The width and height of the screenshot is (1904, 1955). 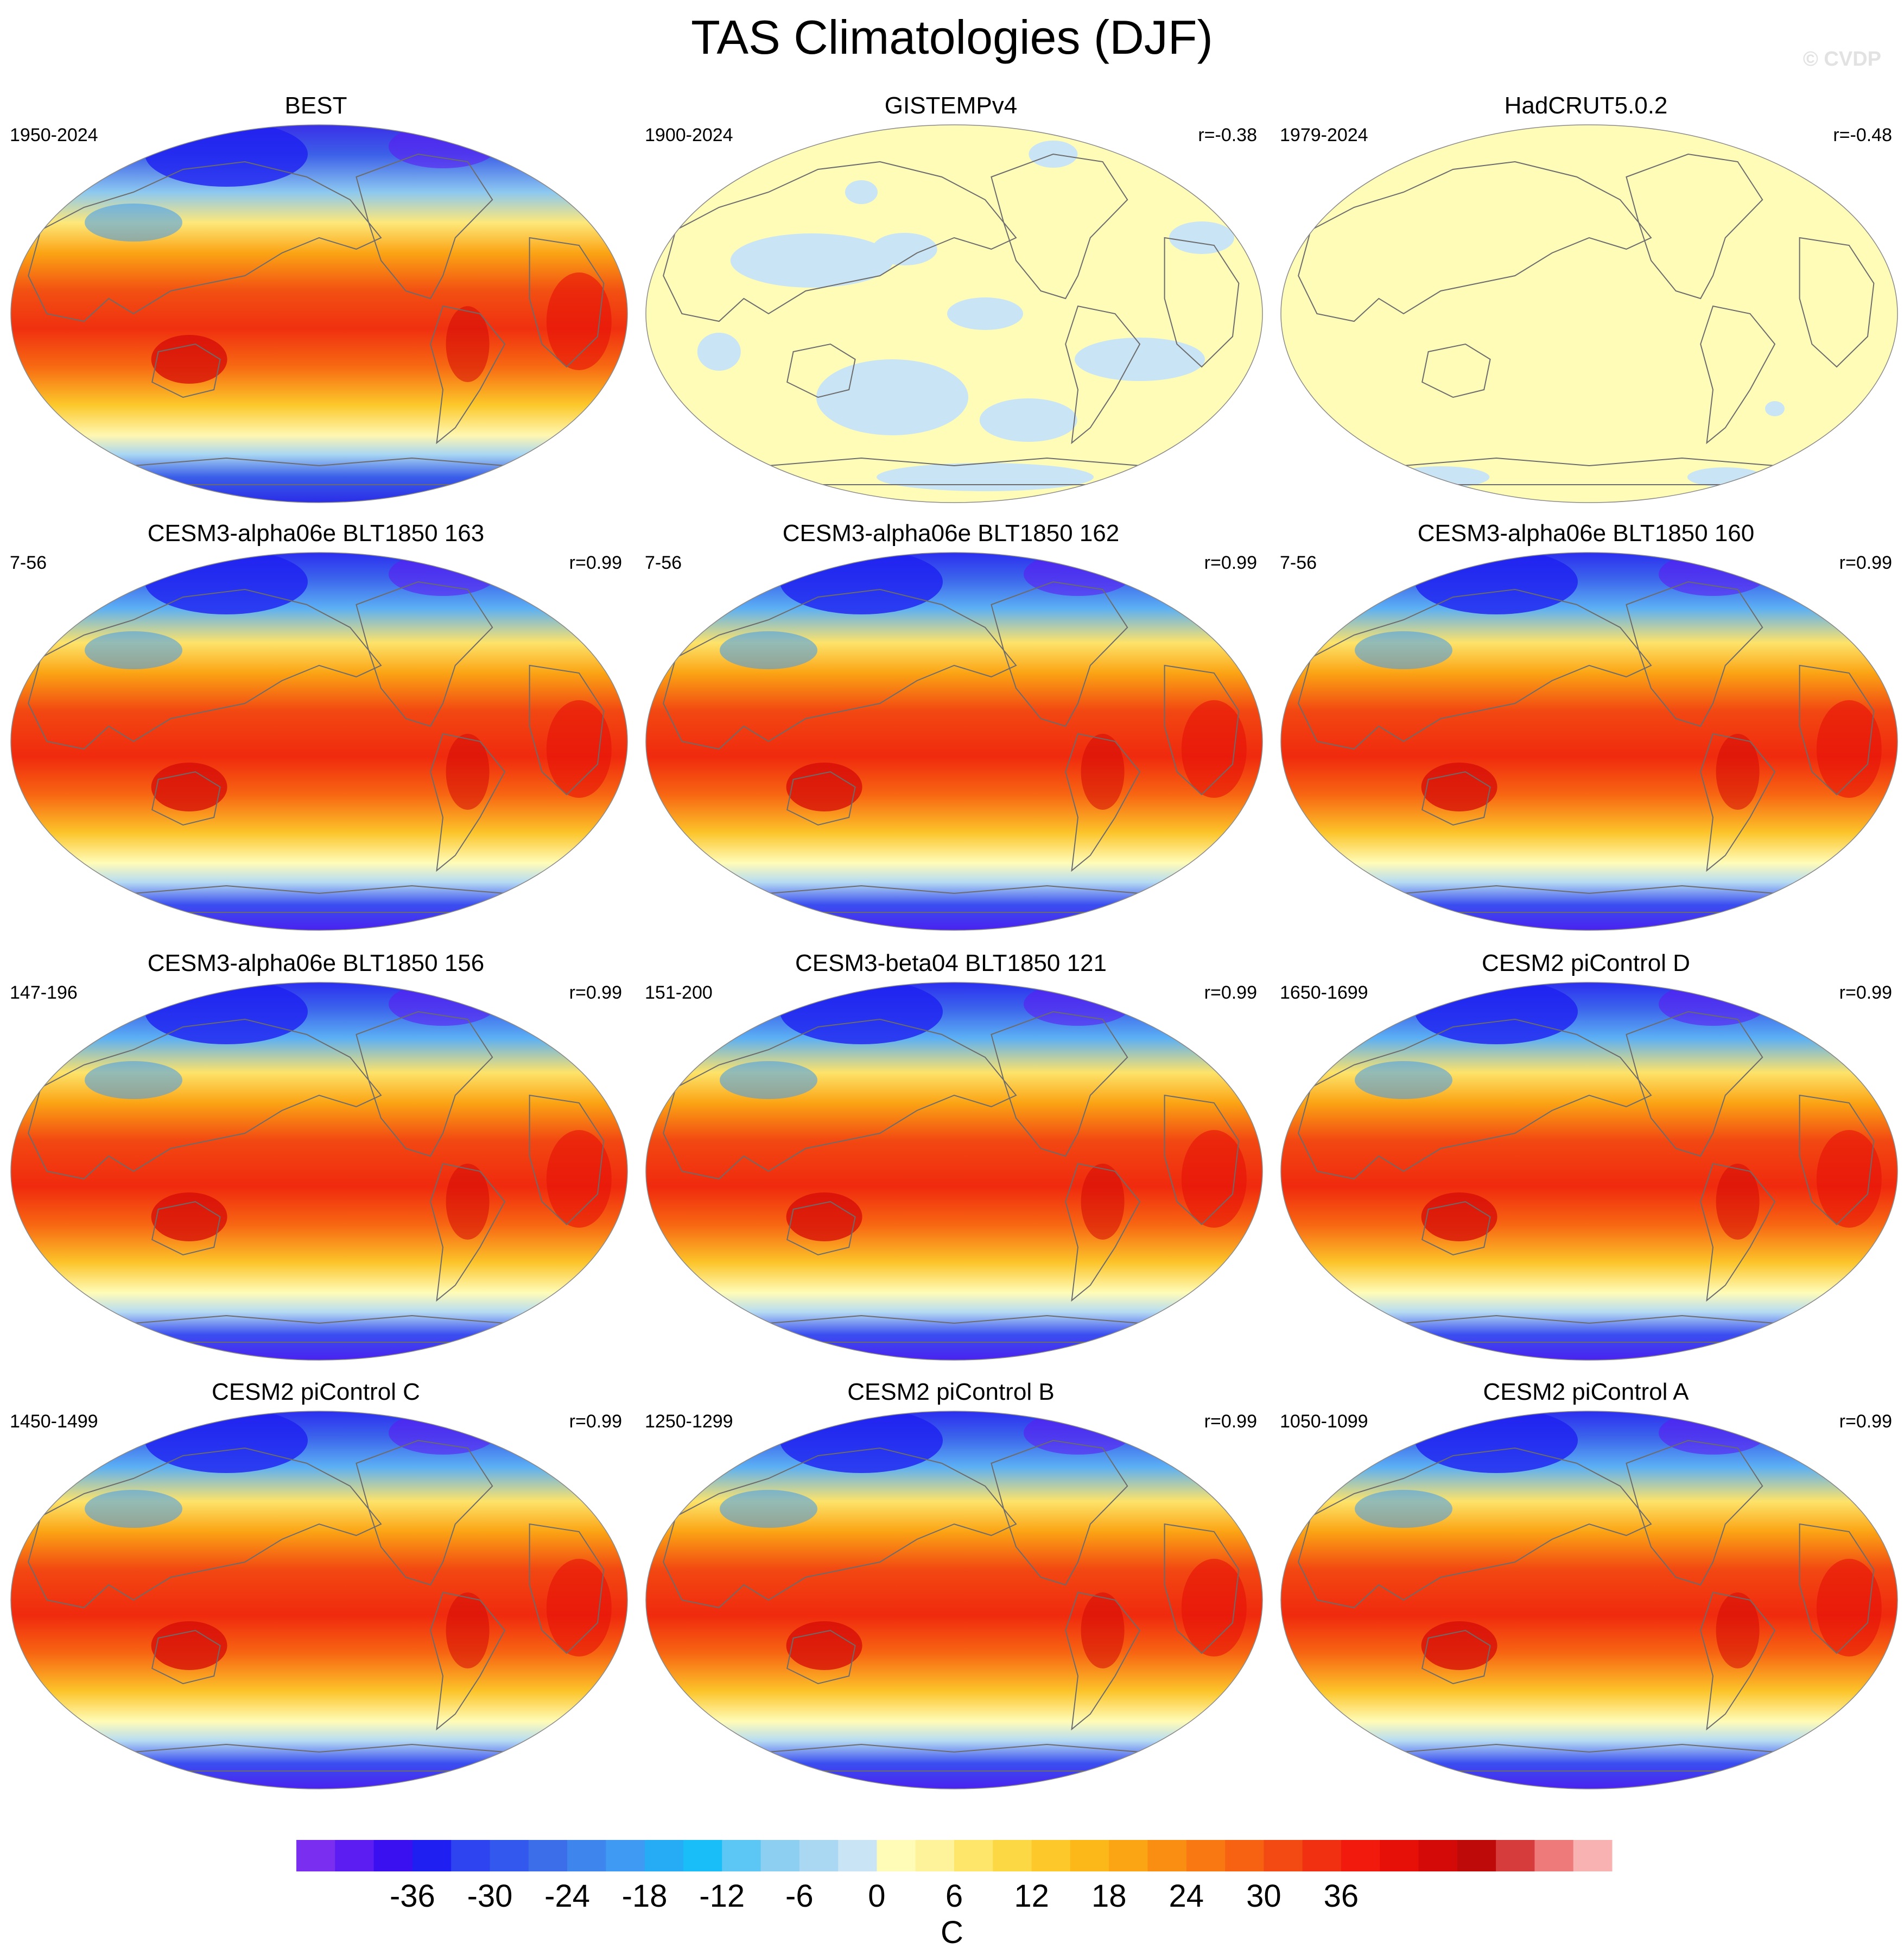 I want to click on map-panel: CESM3-alpha06e BLT1850 156 147-196 r=0.99, so click(x=316, y=1164).